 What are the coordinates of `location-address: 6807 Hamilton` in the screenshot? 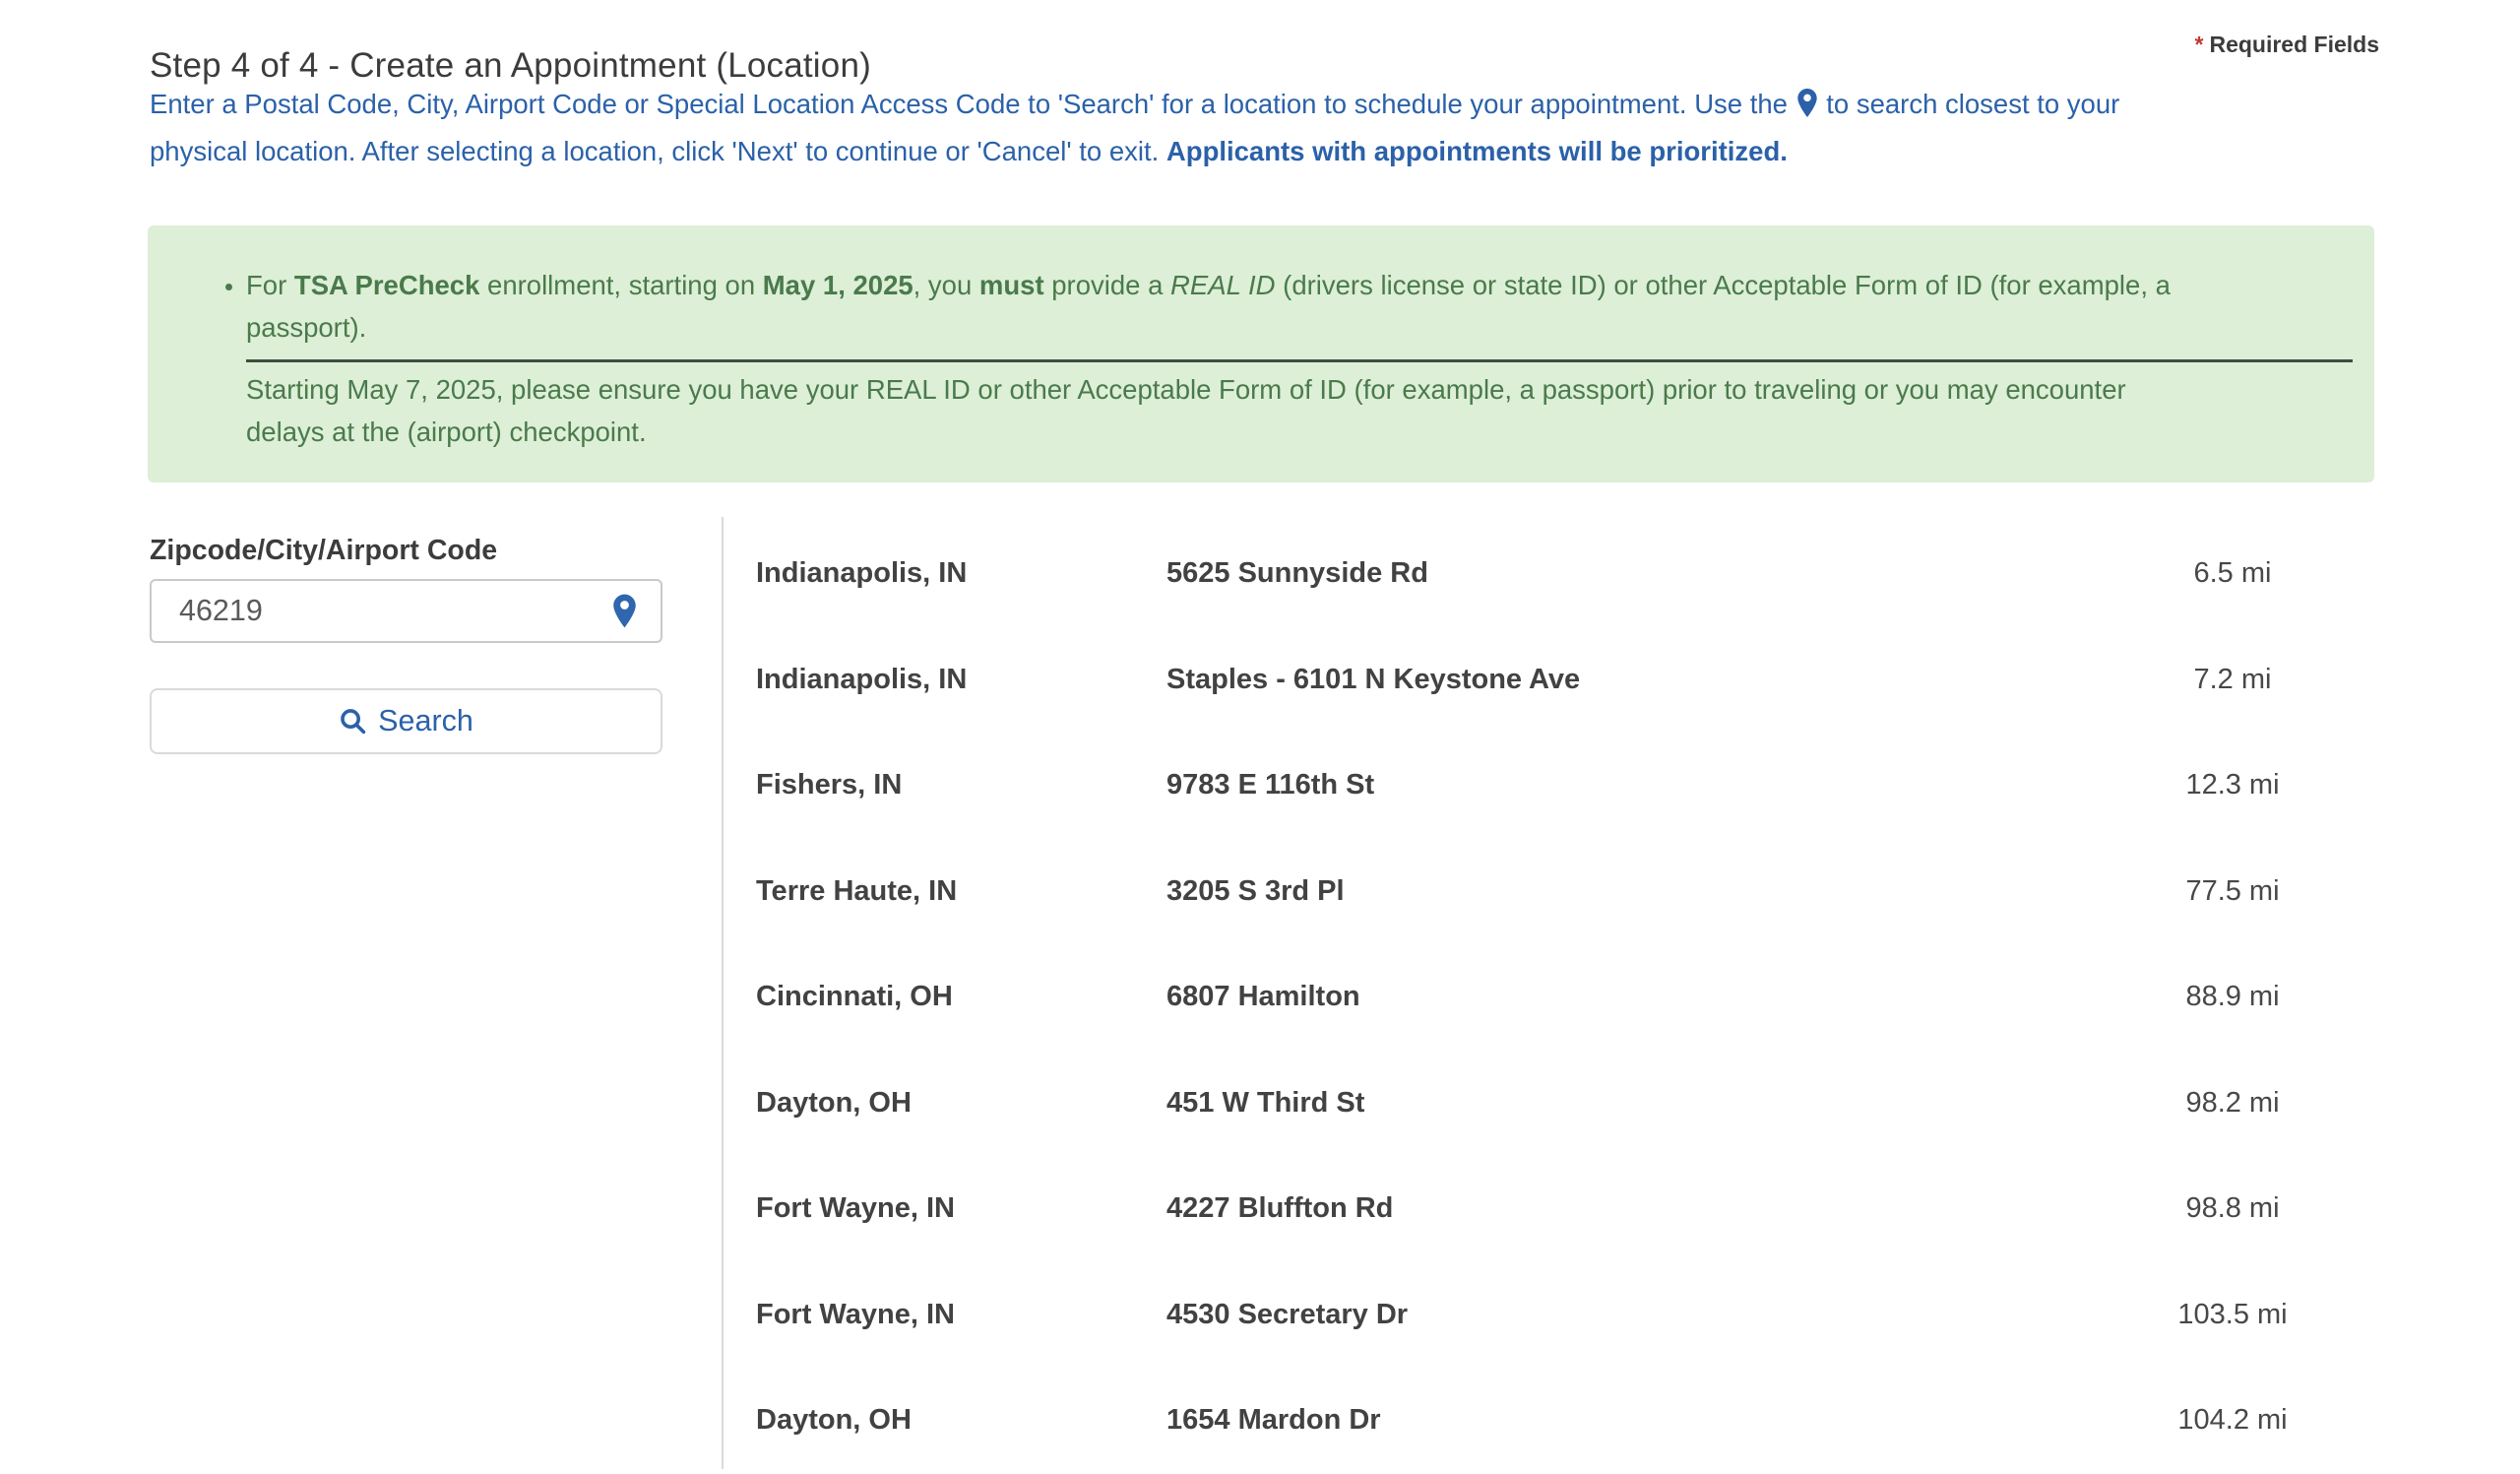 It's located at (1263, 997).